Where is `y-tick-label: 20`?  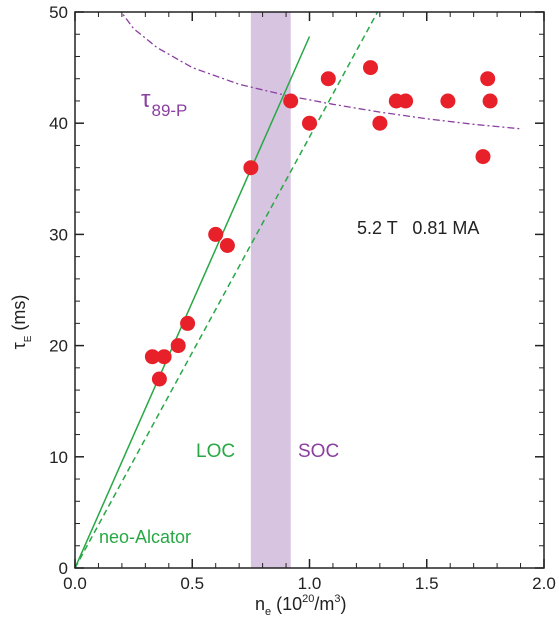
y-tick-label: 20 is located at coordinates (58, 346).